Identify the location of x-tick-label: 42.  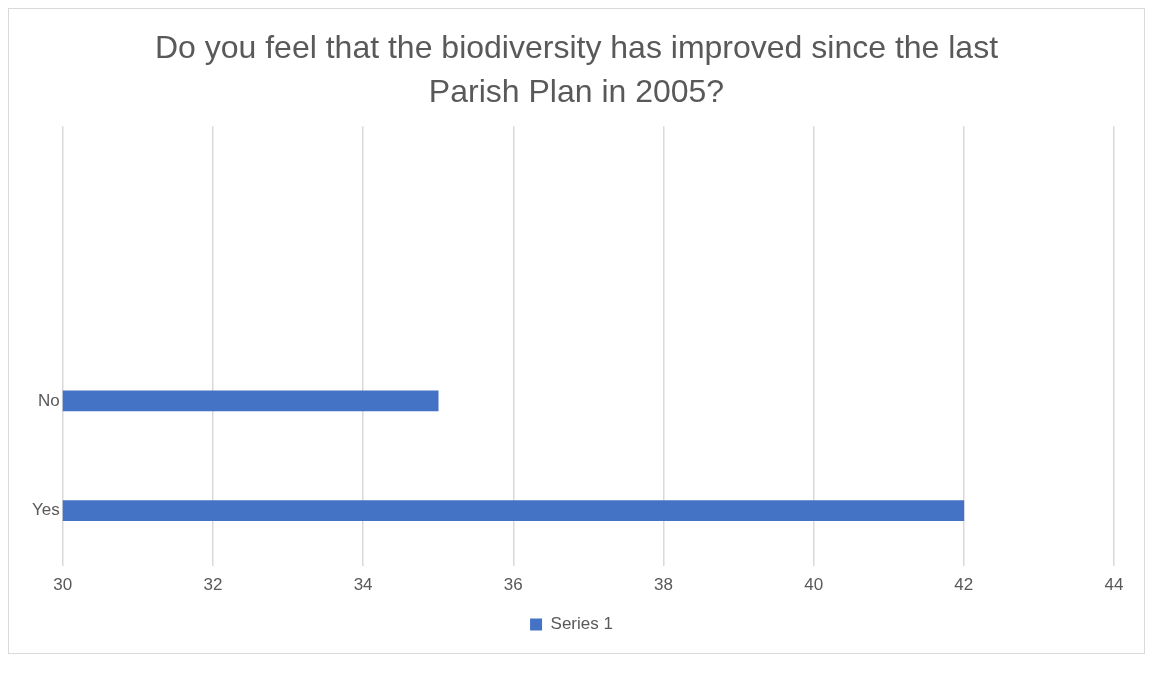
(964, 585).